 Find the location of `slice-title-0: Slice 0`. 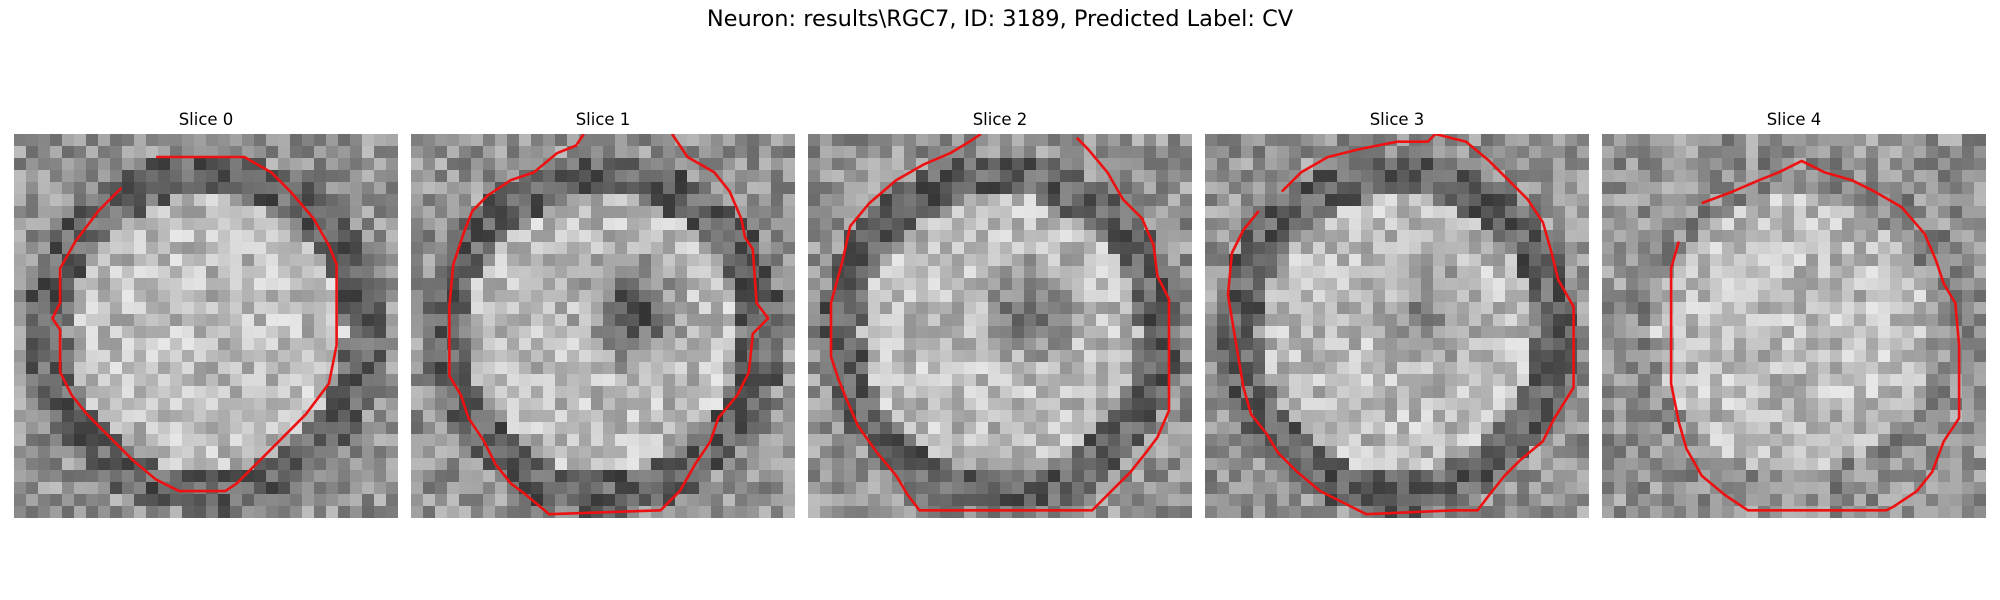

slice-title-0: Slice 0 is located at coordinates (206, 119).